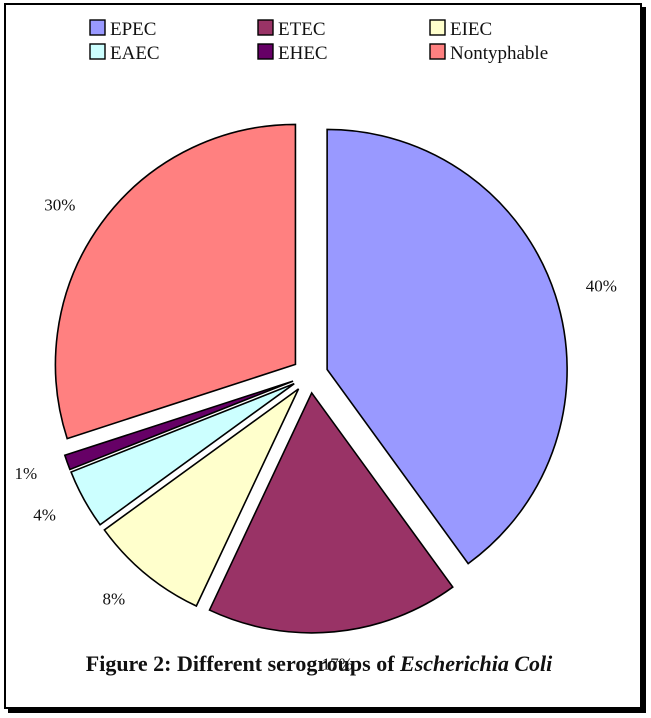 The image size is (651, 718). Describe the element at coordinates (437, 51) in the screenshot. I see `legend-swatch-nontyphable` at that location.